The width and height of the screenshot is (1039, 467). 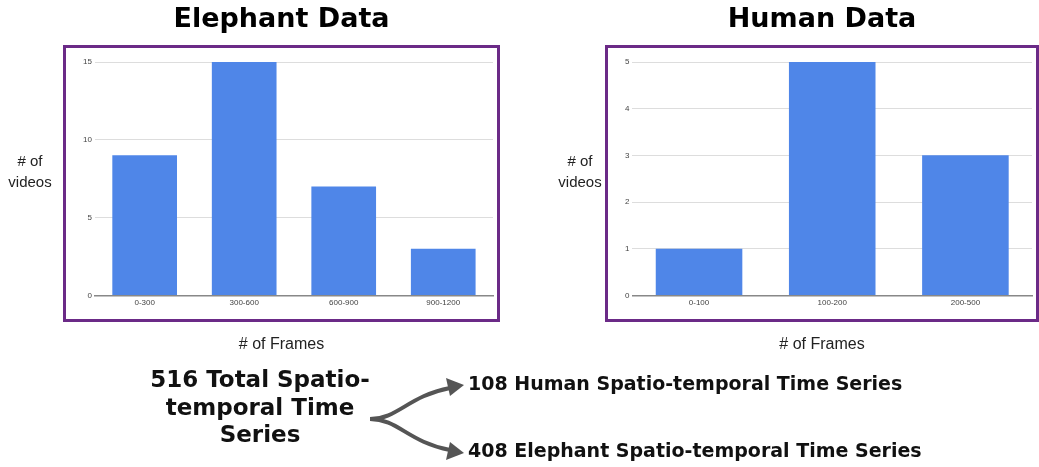 What do you see at coordinates (699, 303) in the screenshot?
I see `x-tick-label: 0-100` at bounding box center [699, 303].